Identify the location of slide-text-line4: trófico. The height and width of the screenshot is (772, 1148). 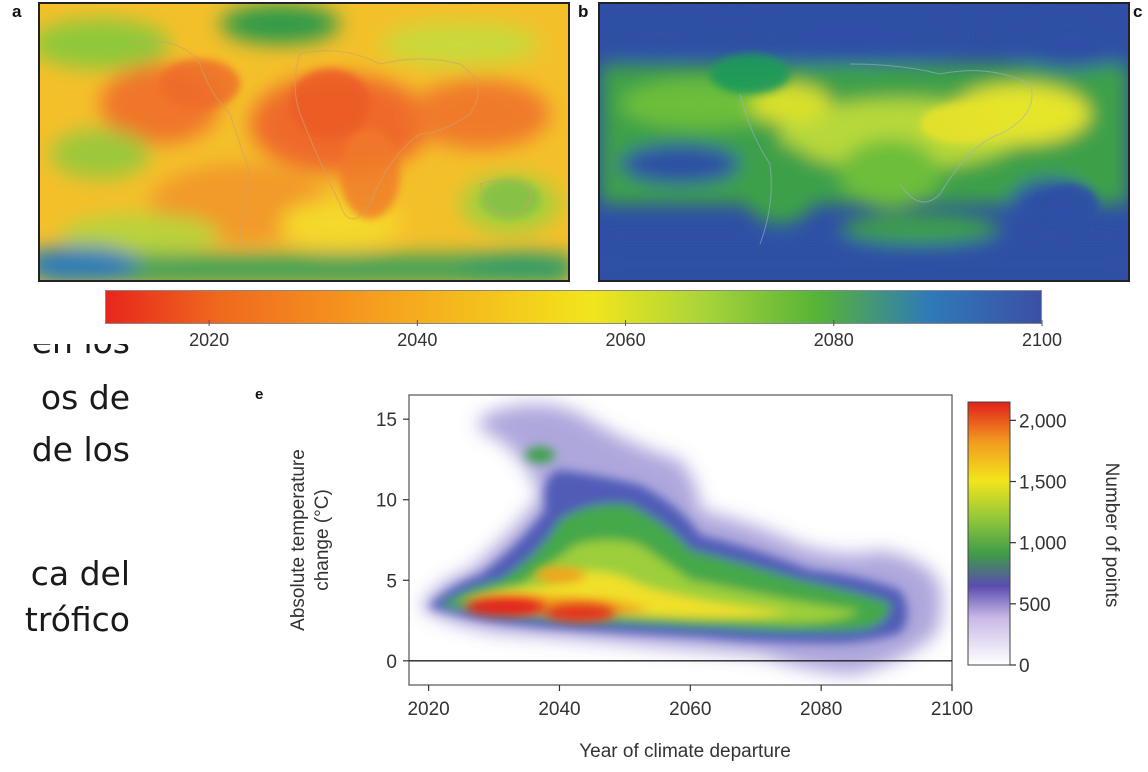
(77, 619).